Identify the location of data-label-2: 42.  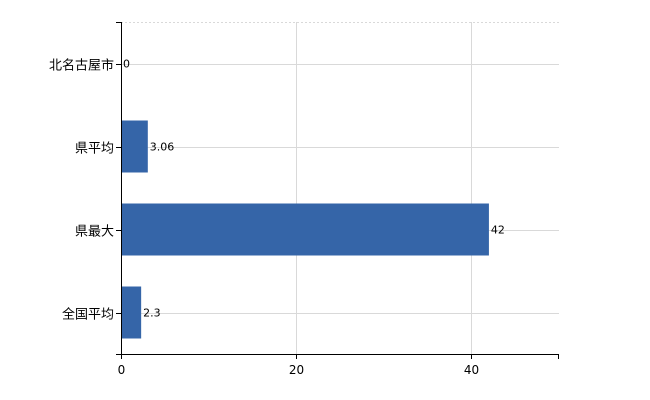
(498, 230).